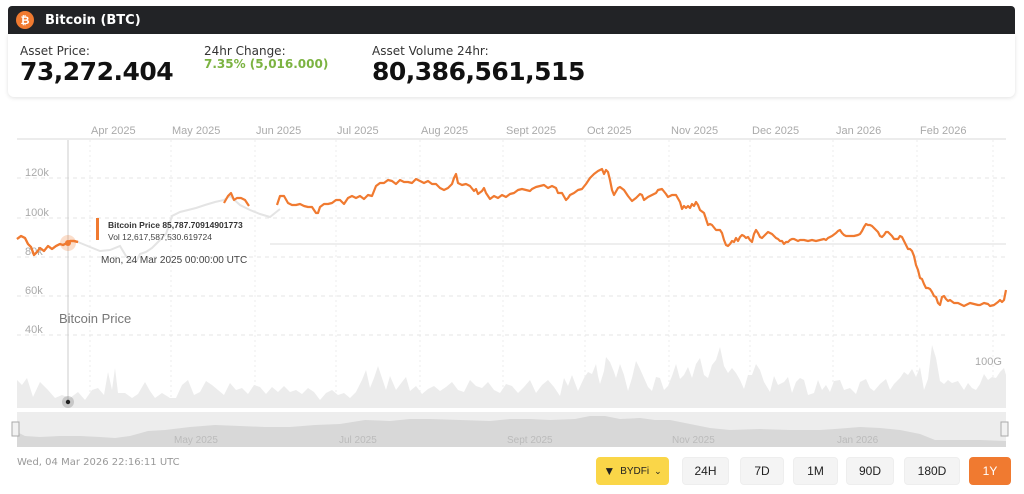 This screenshot has width=1024, height=494. I want to click on asset-title: Bitcoin (BTC), so click(93, 20).